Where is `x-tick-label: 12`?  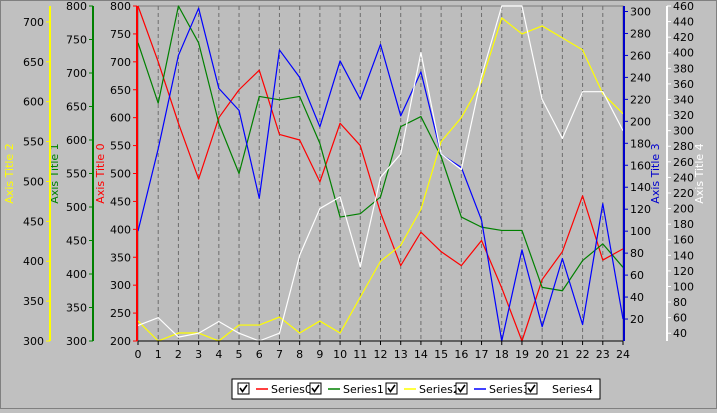 x-tick-label: 12 is located at coordinates (381, 354).